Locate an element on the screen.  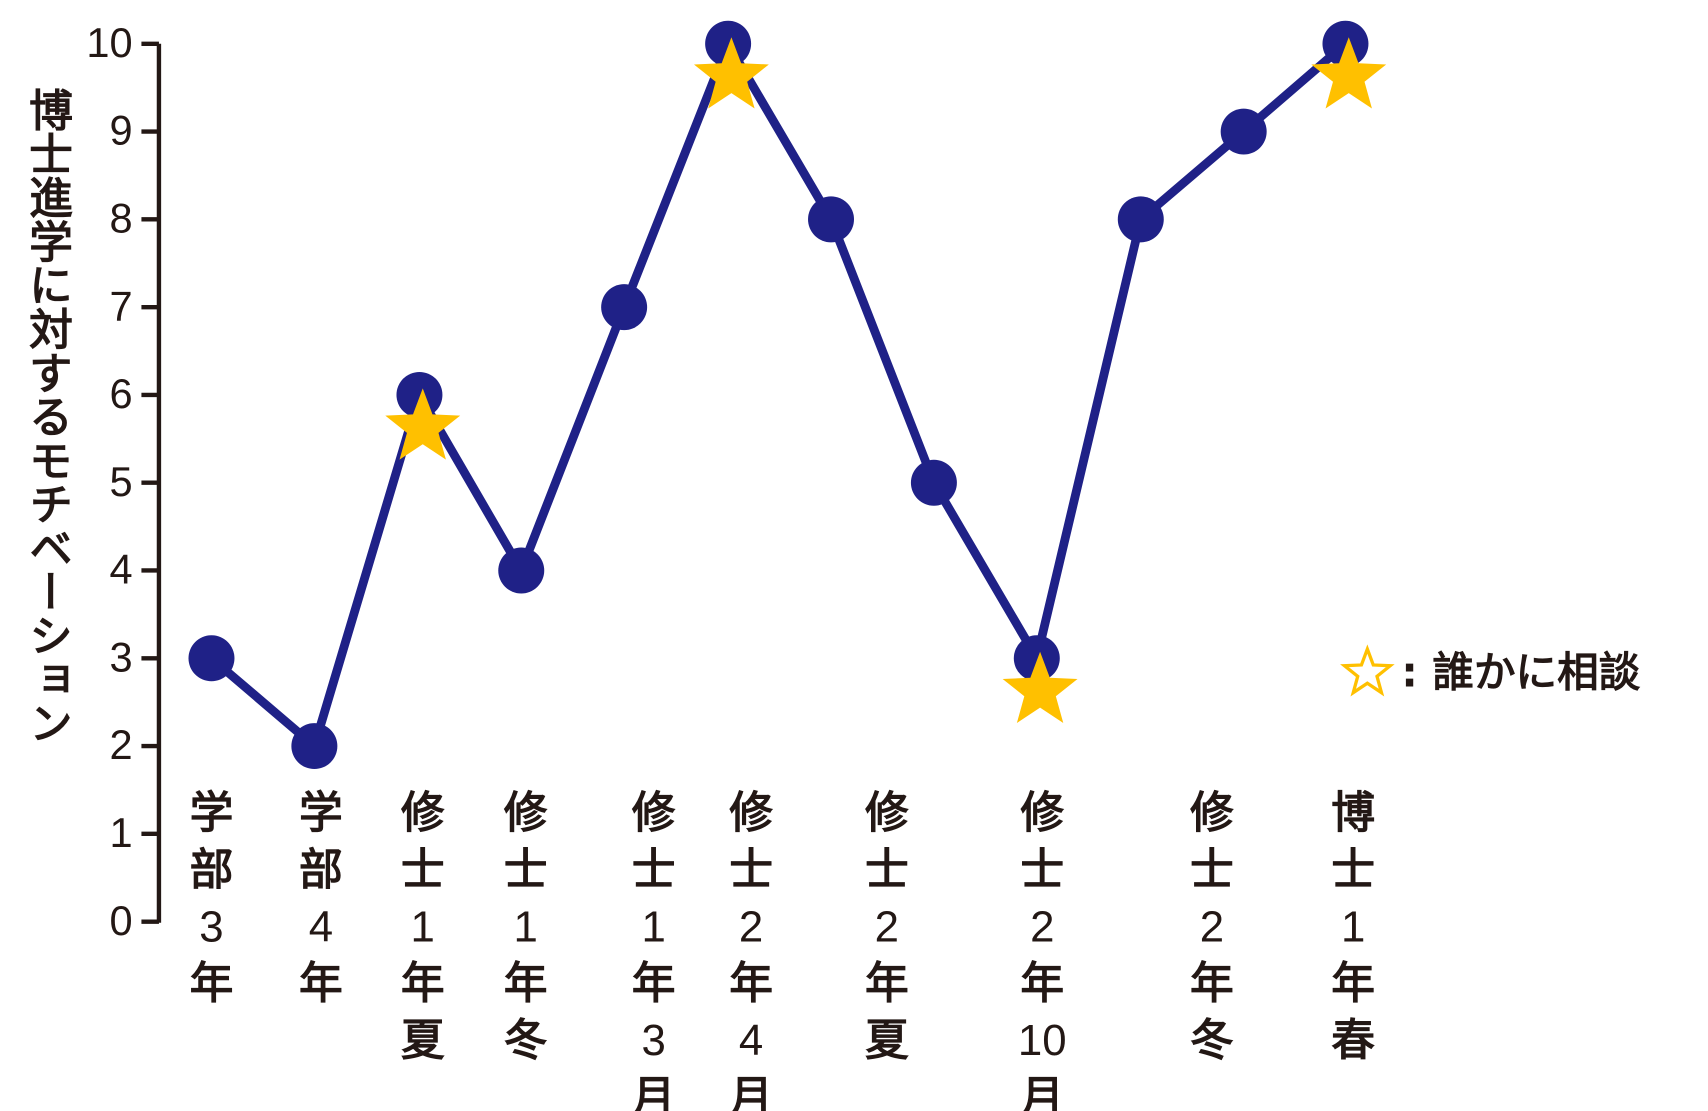
x-tick-label: 修士 2 年冬 is located at coordinates (1212, 926).